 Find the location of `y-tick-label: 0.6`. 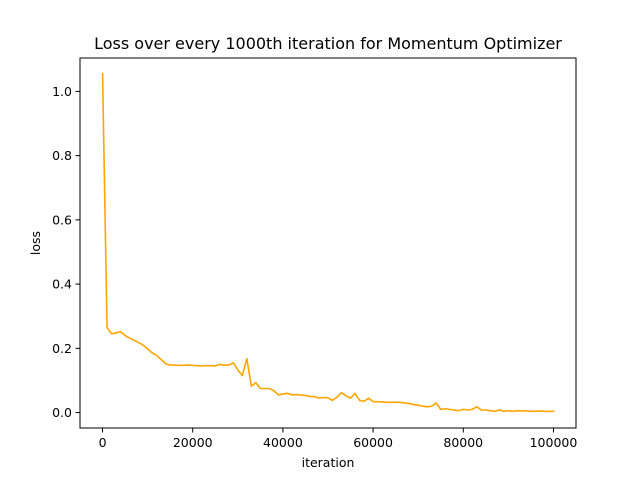

y-tick-label: 0.6 is located at coordinates (62, 219).